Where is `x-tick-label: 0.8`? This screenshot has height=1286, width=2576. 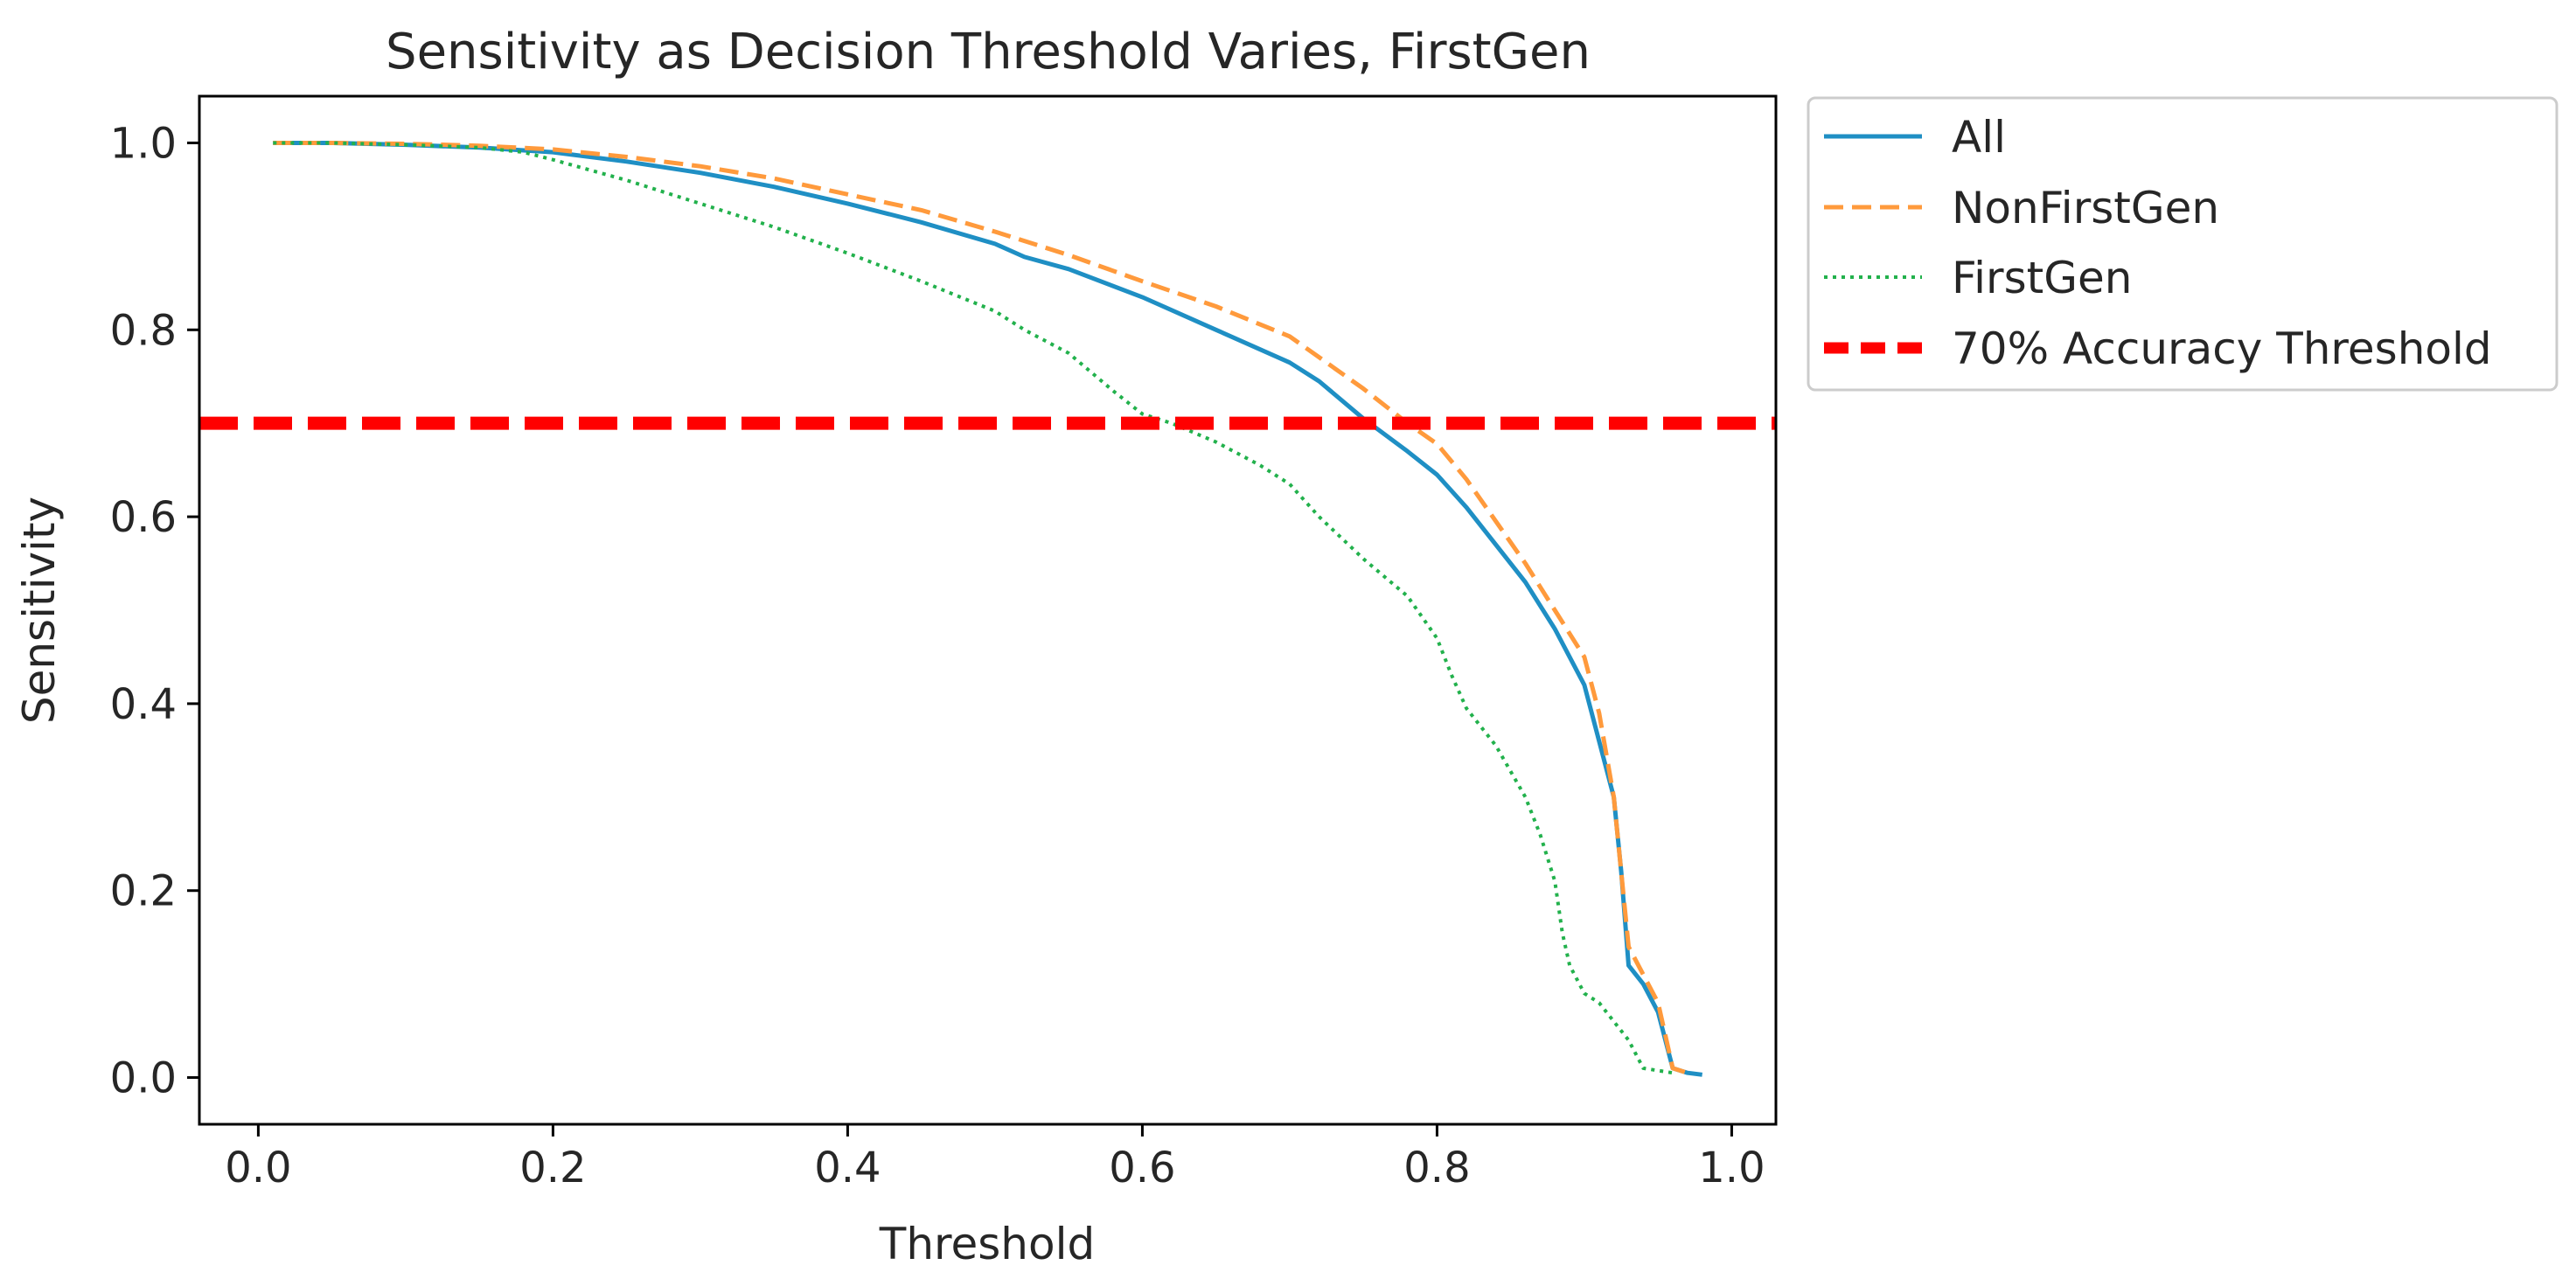
x-tick-label: 0.8 is located at coordinates (1436, 1167).